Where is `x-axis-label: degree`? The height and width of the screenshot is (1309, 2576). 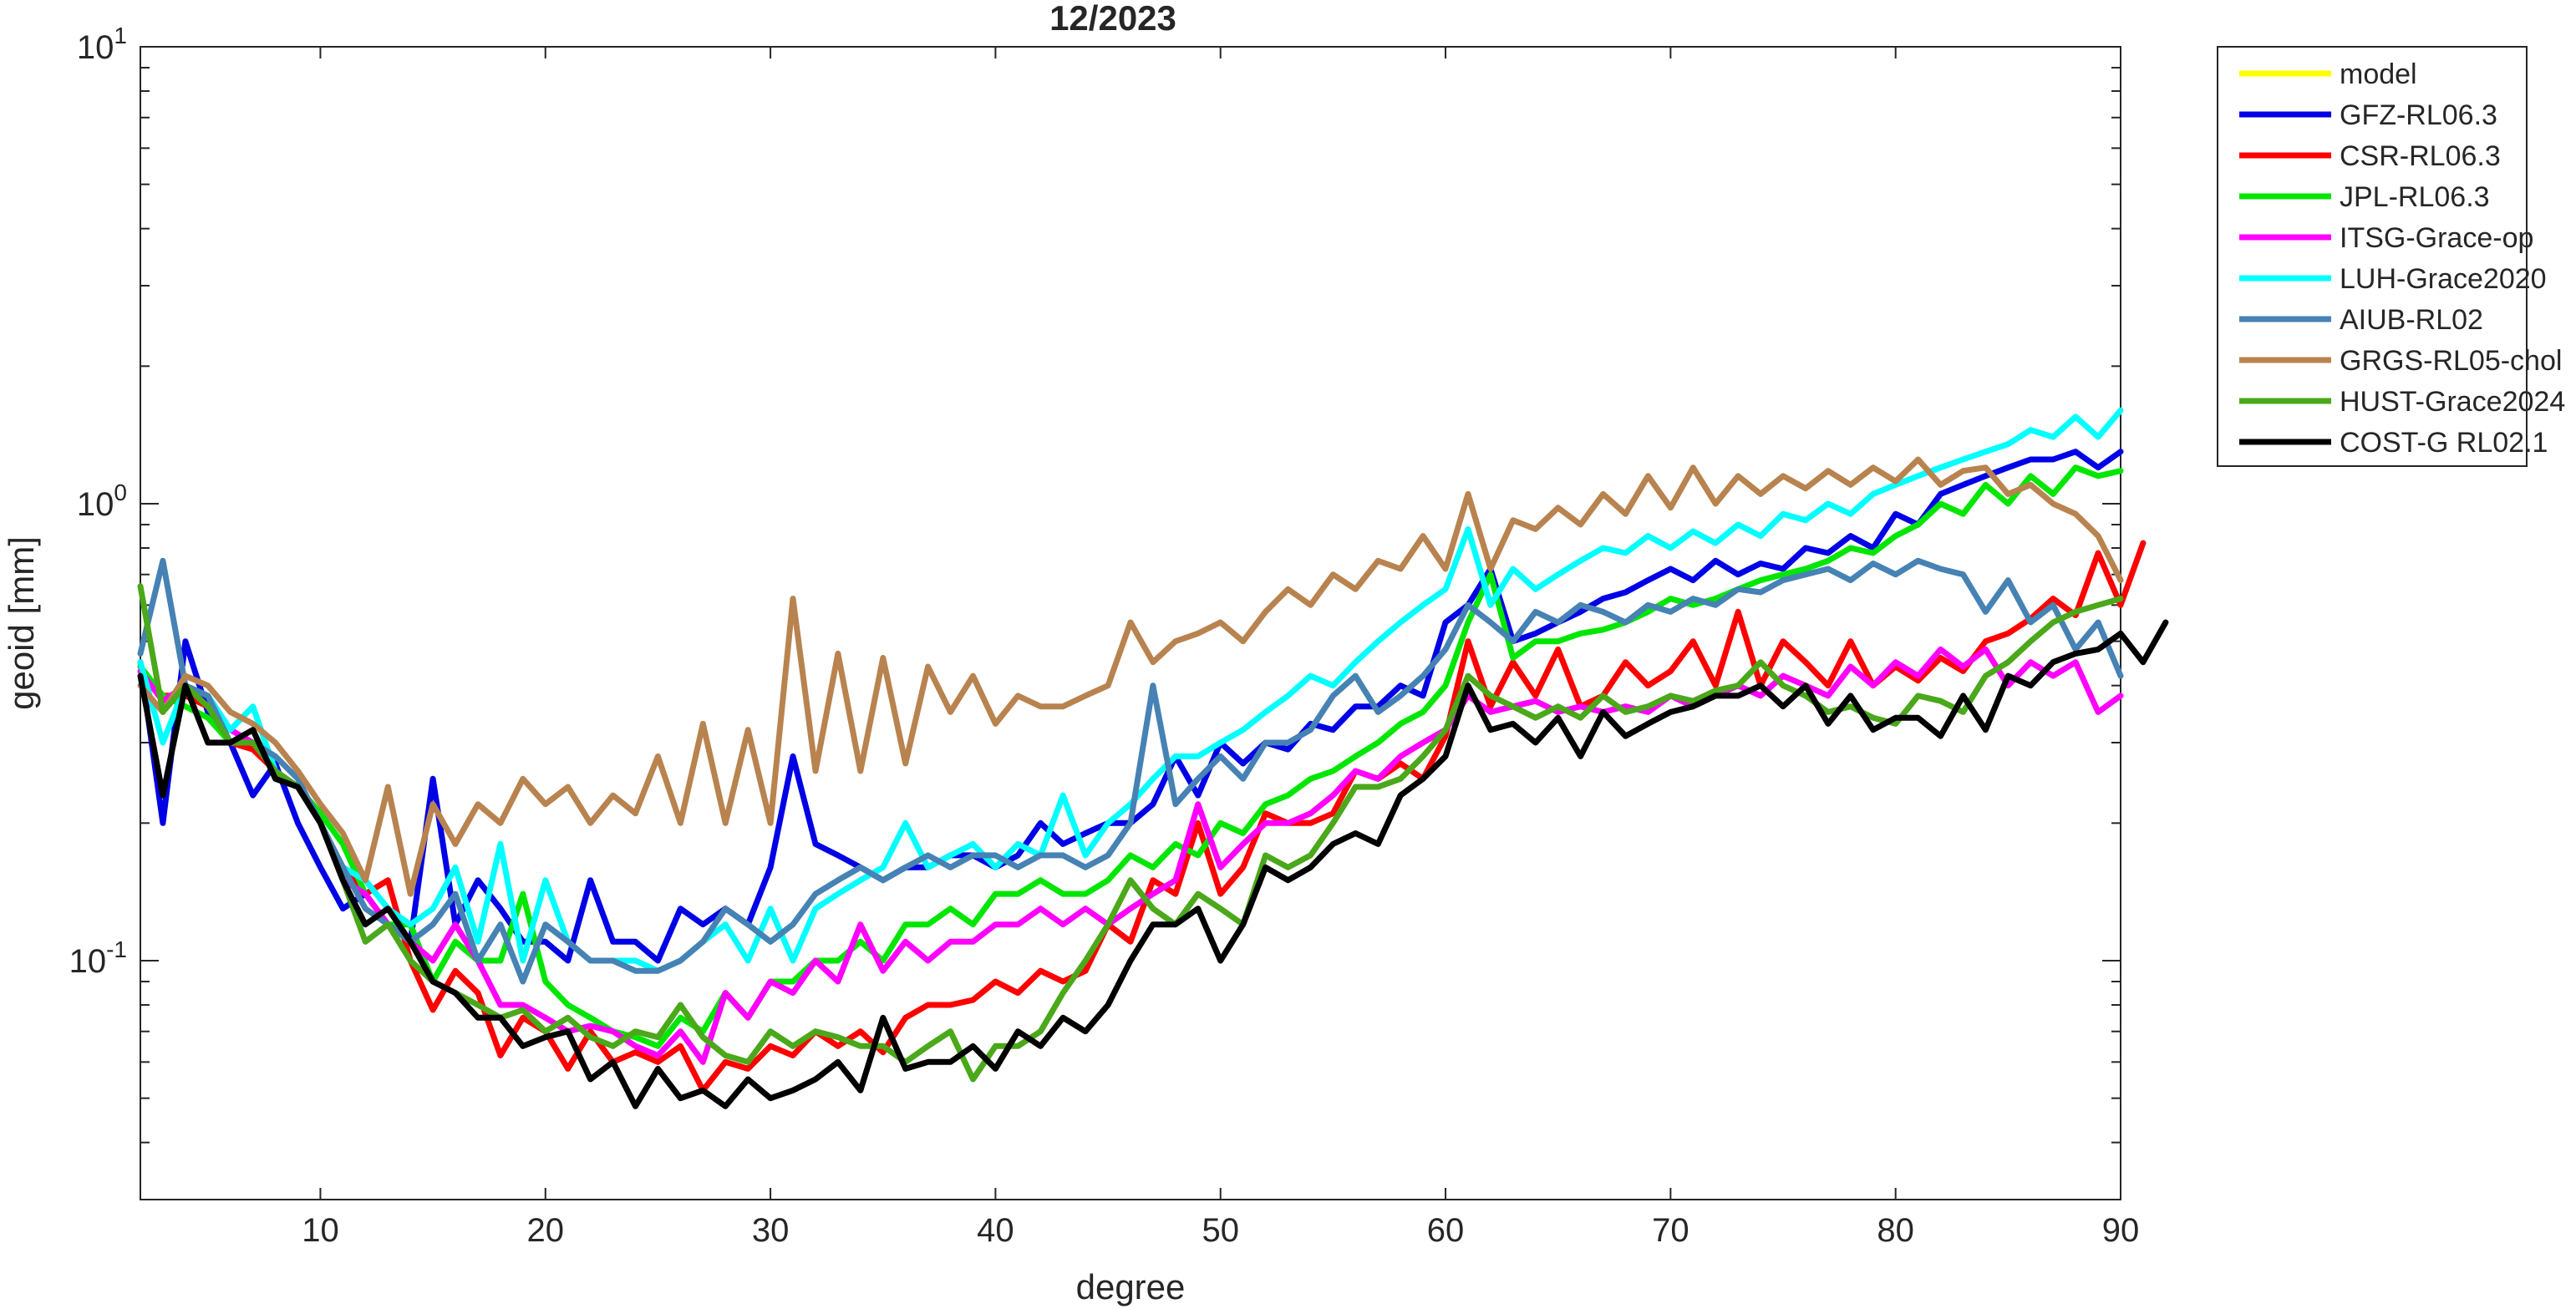
x-axis-label: degree is located at coordinates (1131, 1286).